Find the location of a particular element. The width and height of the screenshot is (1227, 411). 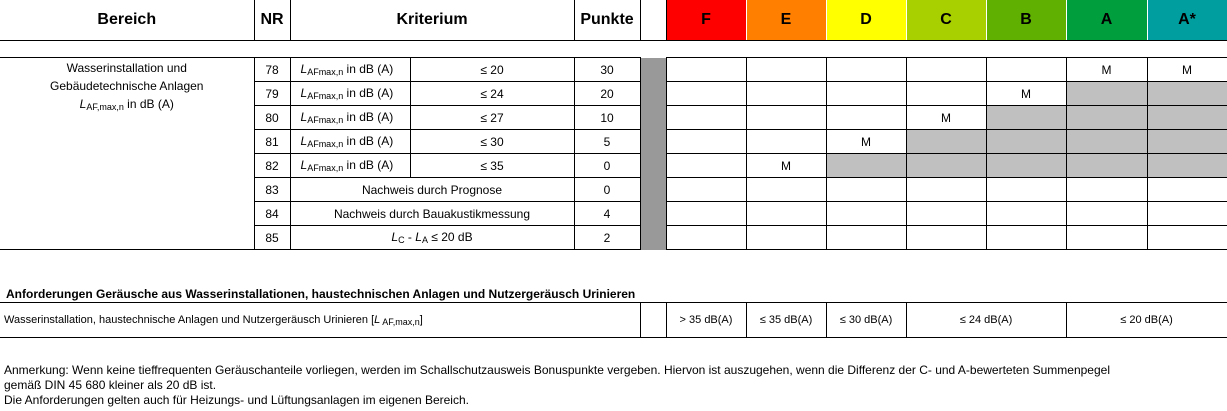

row-criterion: Nachweis durch Prognose is located at coordinates (432, 189).